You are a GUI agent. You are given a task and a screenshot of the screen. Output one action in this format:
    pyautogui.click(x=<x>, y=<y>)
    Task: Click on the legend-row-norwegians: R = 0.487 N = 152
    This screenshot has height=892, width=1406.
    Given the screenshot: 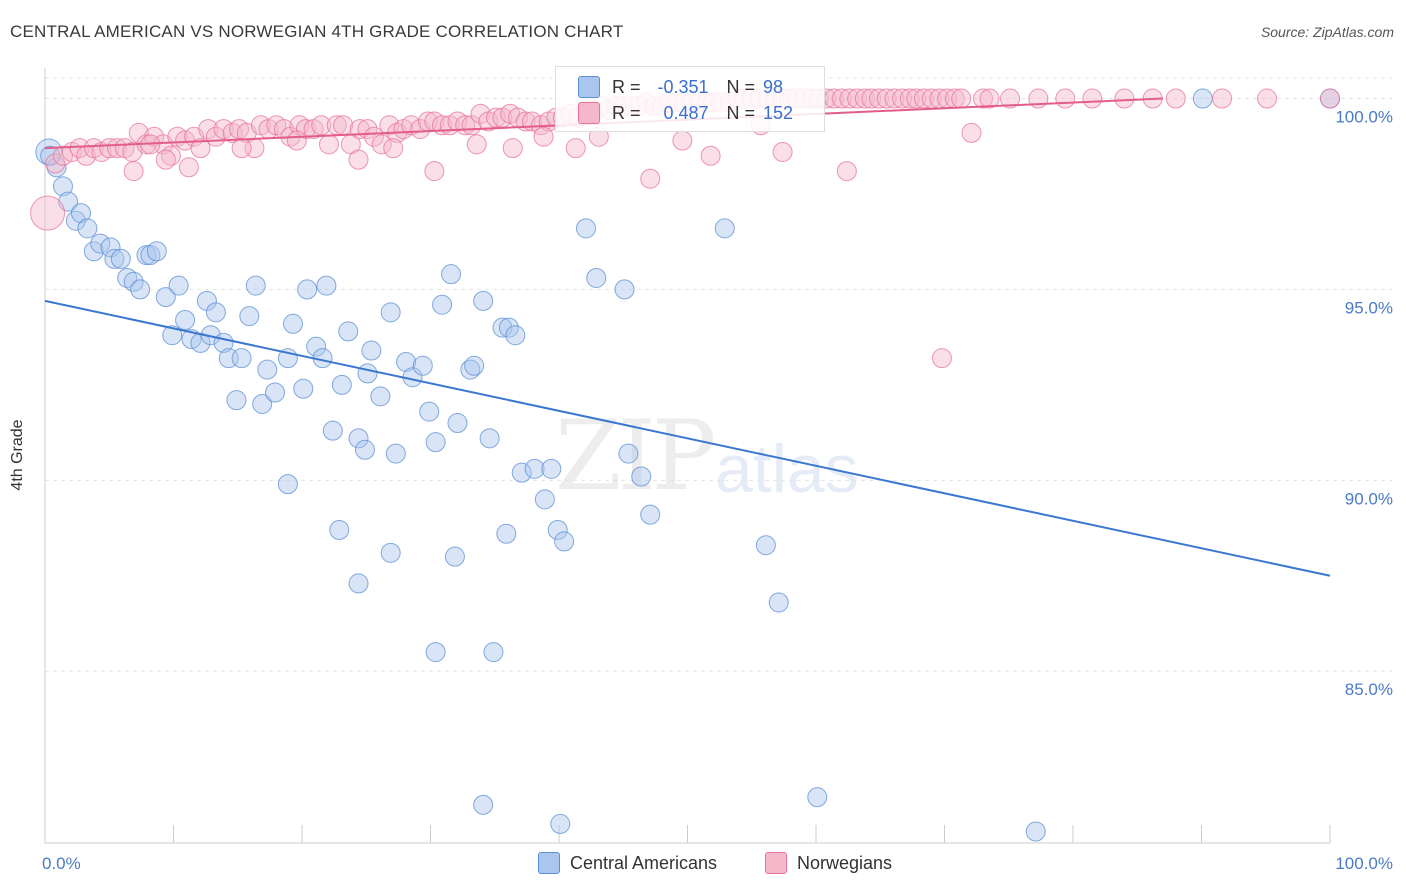 What is the action you would take?
    pyautogui.click(x=685, y=113)
    